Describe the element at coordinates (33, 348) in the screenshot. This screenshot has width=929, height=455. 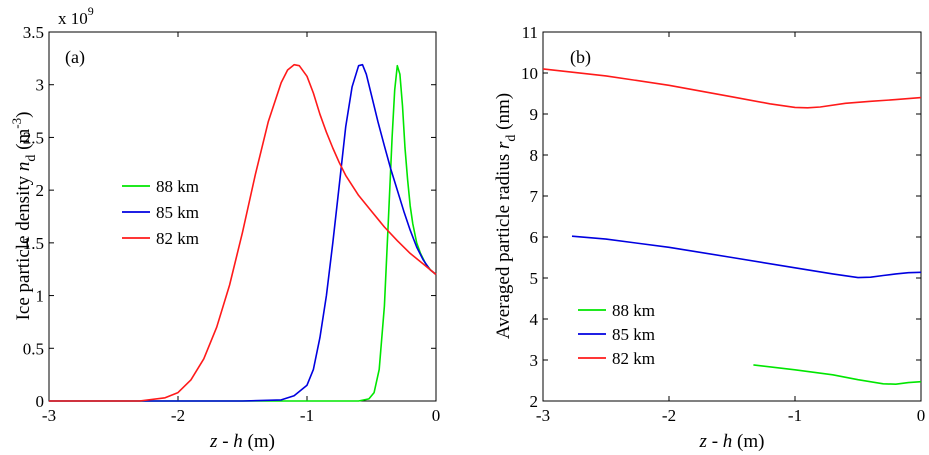
I see `y-tick-label: 0.5` at that location.